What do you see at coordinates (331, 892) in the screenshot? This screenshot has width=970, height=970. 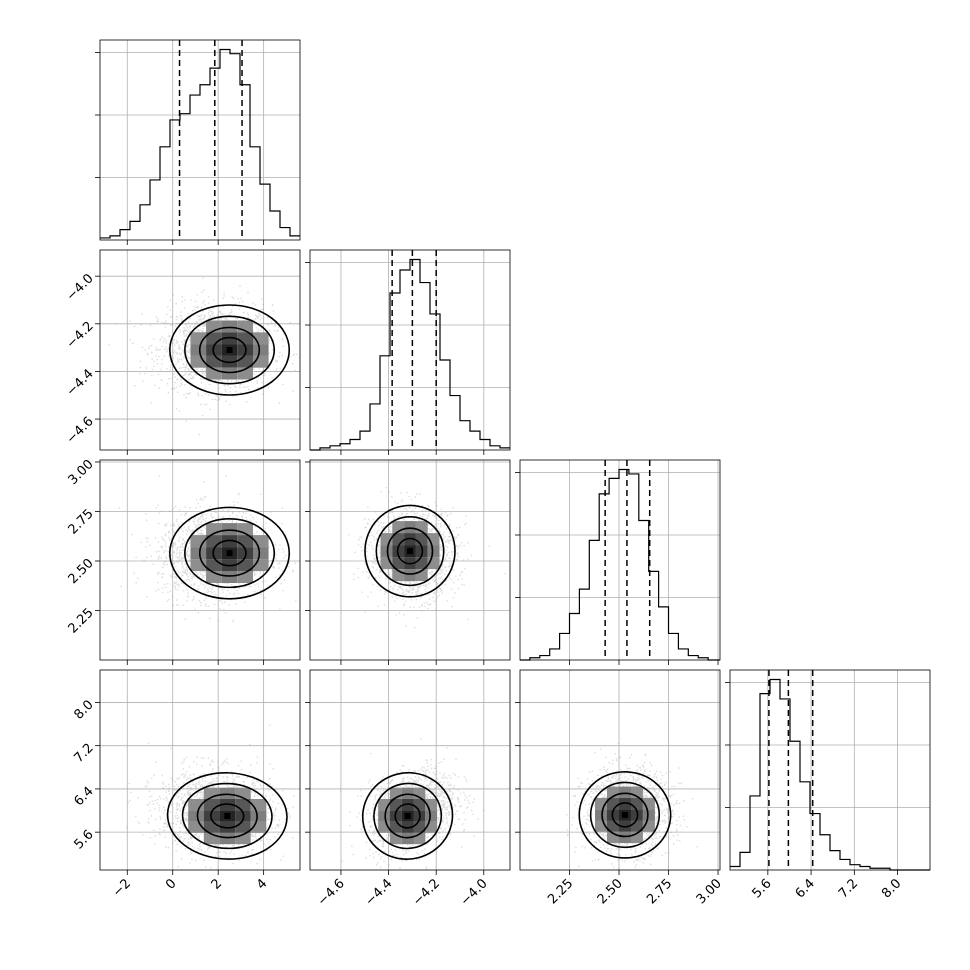 I see `x-tick-label: −4.6` at bounding box center [331, 892].